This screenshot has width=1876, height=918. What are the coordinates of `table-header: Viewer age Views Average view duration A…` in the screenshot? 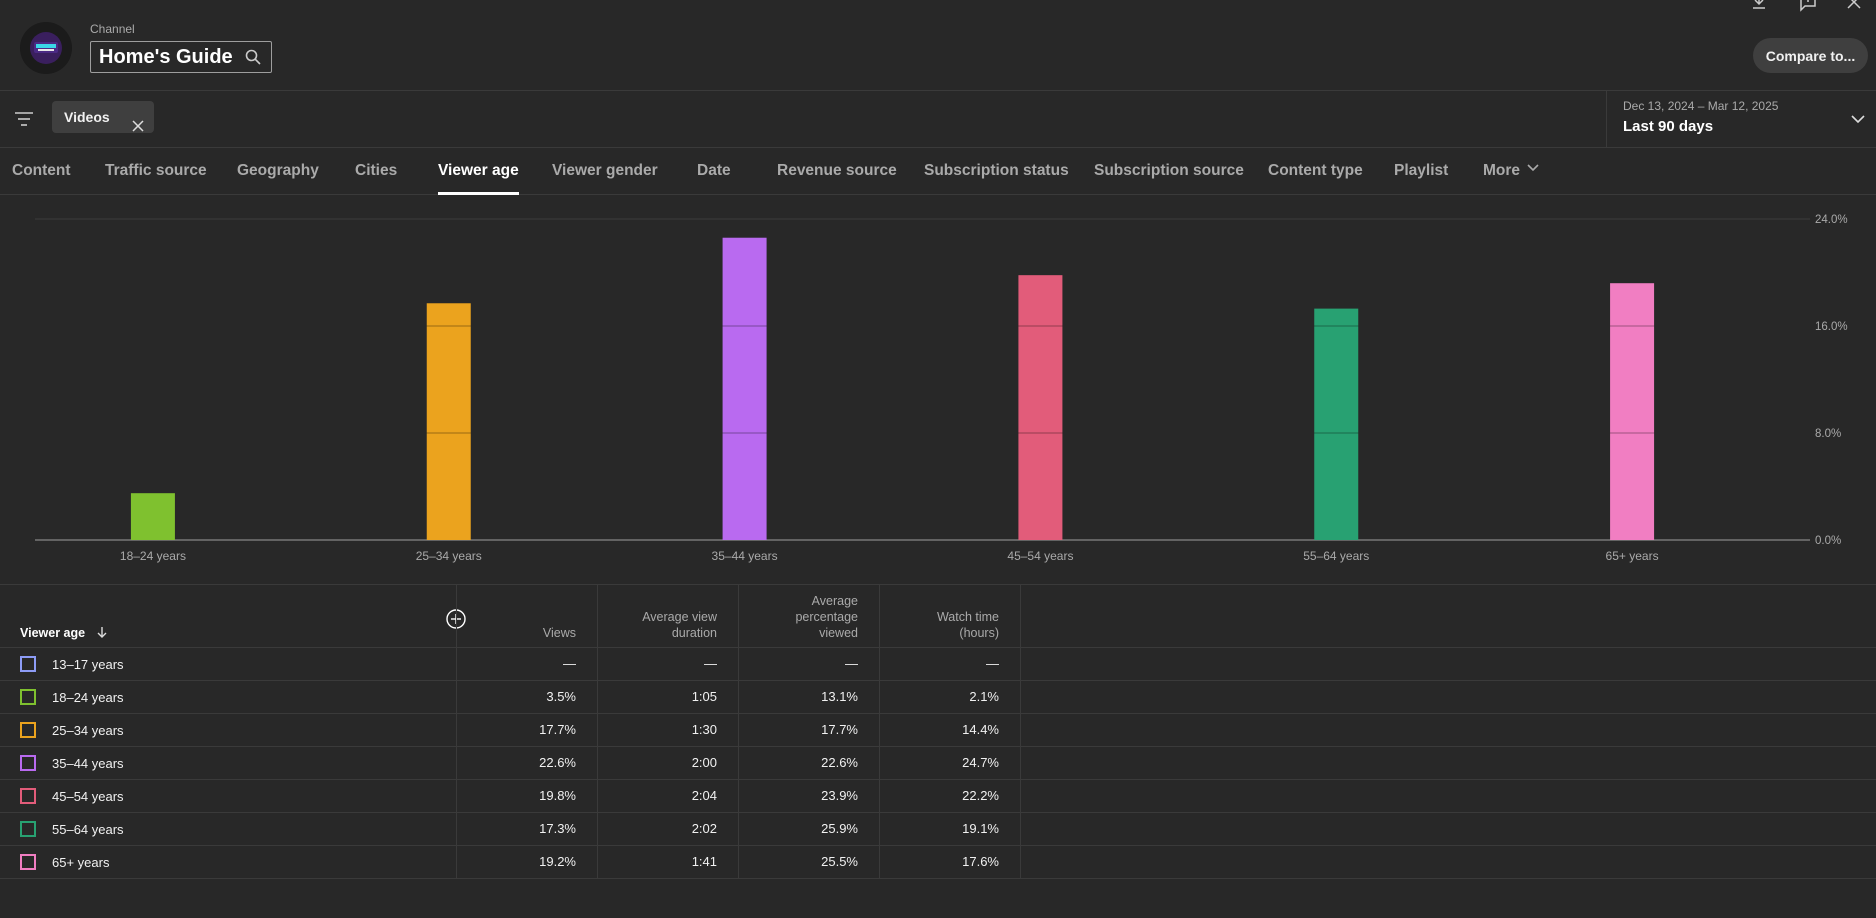 It's located at (938, 616).